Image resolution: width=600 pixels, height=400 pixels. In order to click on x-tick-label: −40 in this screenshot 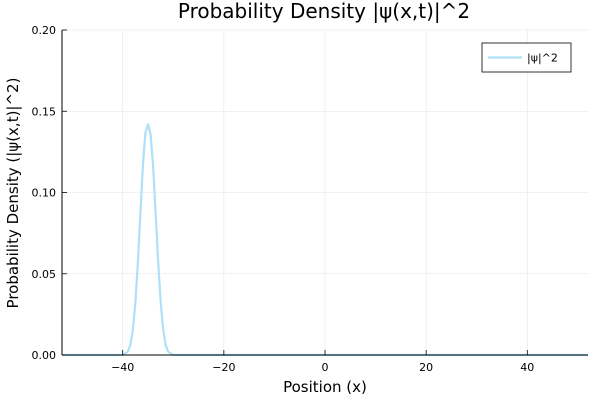, I will do `click(122, 367)`.